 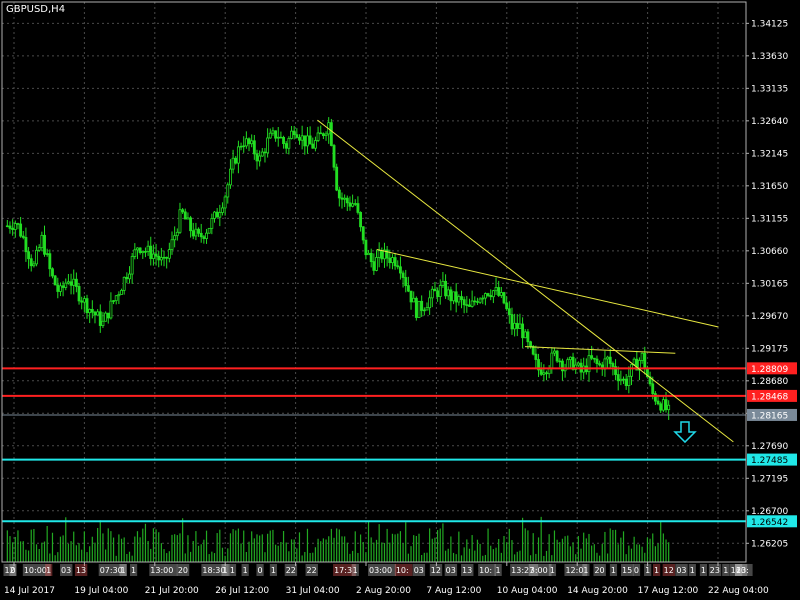 I want to click on event-label: 13:27, so click(x=522, y=570).